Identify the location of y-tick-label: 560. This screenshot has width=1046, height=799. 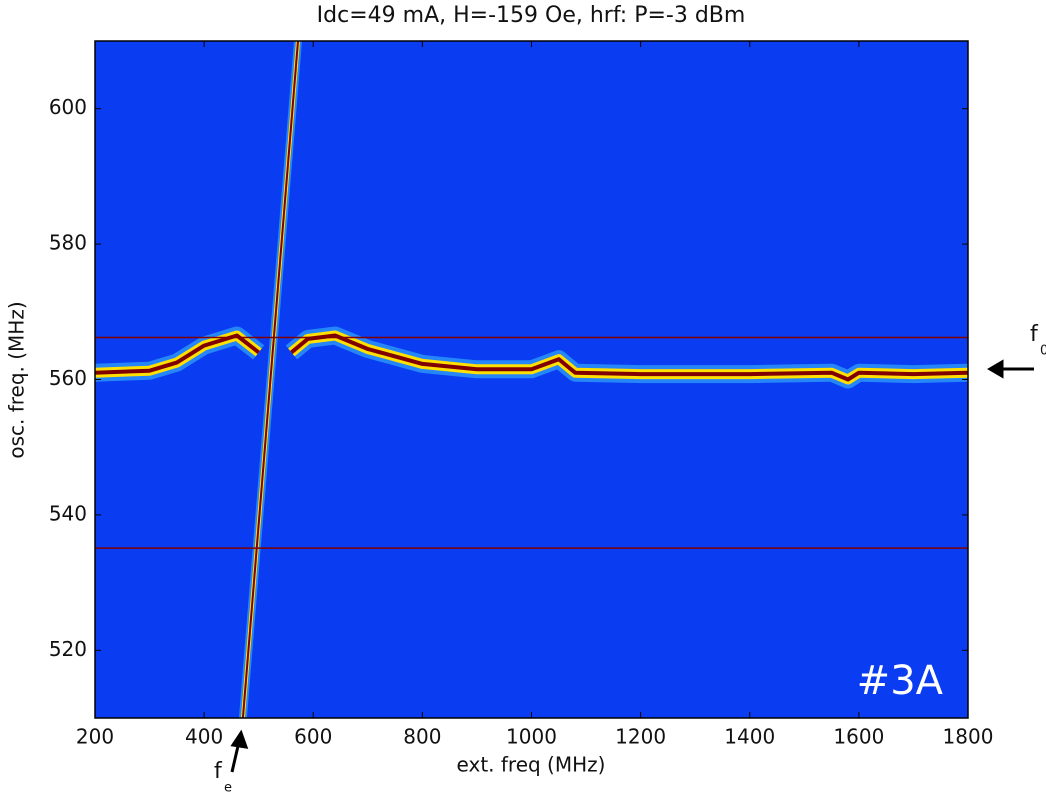
(68, 378).